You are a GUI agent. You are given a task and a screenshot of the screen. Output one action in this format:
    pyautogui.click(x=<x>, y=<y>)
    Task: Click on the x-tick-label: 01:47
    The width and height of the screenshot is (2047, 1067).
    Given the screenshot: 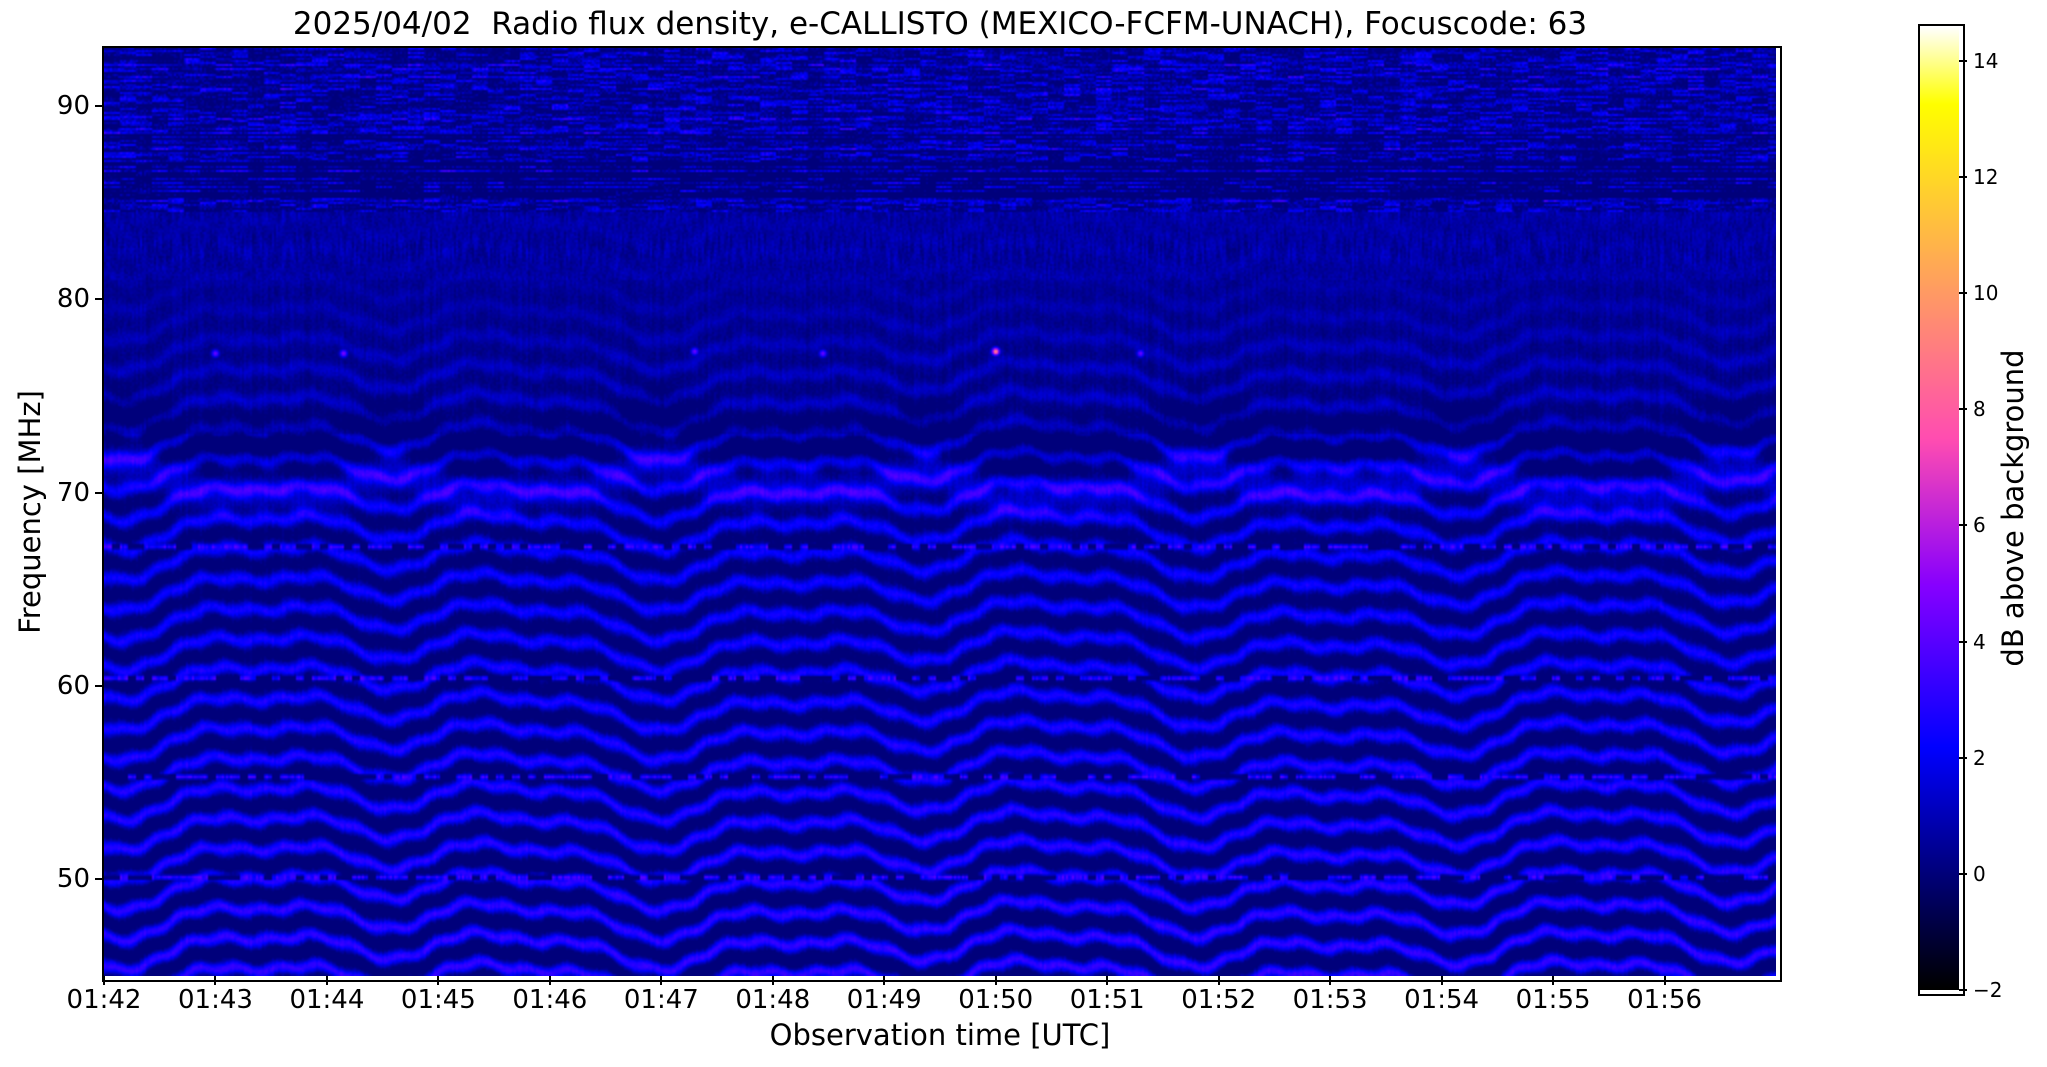 What is the action you would take?
    pyautogui.click(x=661, y=1000)
    